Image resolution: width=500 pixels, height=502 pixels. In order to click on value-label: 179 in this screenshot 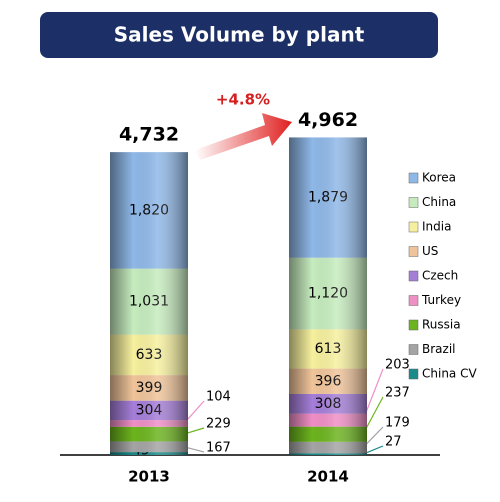, I will do `click(397, 423)`.